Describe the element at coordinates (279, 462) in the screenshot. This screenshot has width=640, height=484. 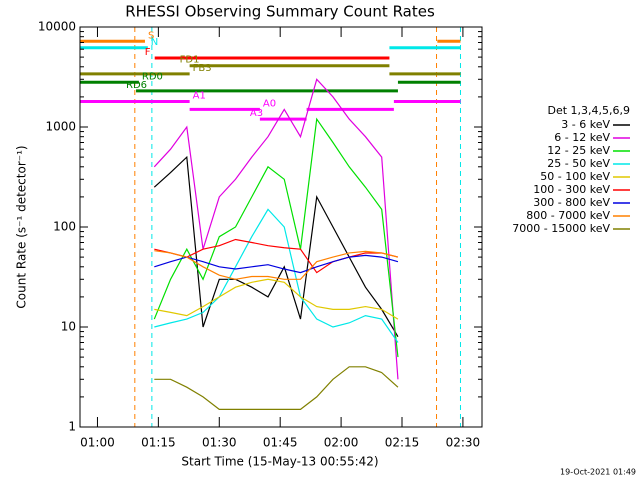
I see `x-axis-label: Start Time (15-May-13 00:55:42)` at that location.